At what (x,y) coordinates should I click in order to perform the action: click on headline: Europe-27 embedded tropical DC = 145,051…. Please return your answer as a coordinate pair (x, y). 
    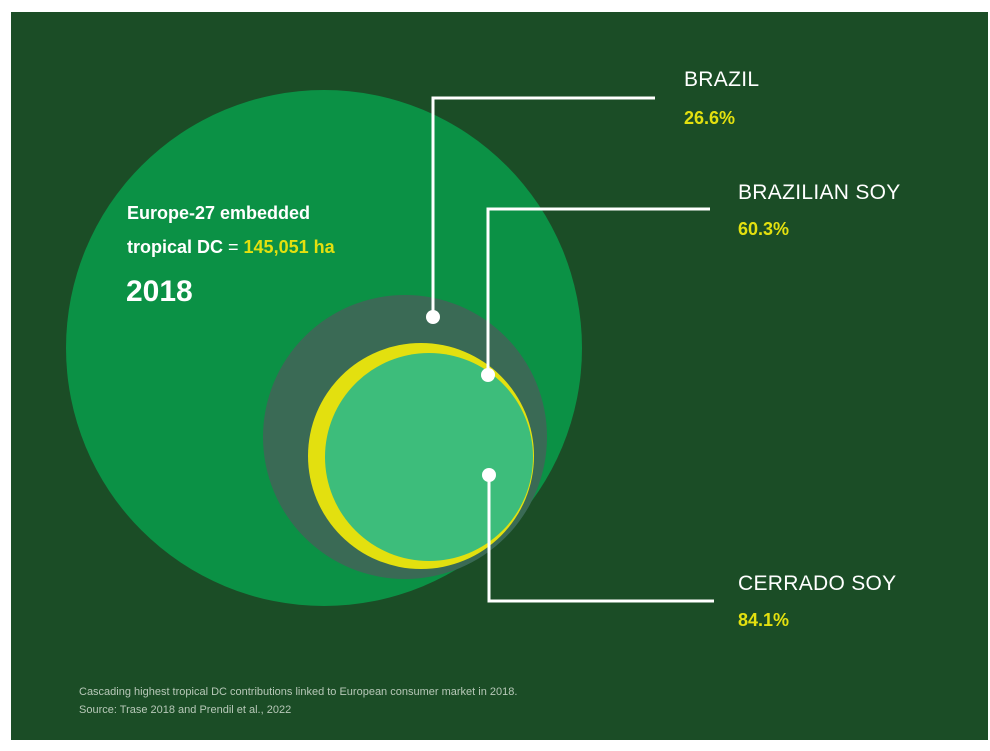
    Looking at the image, I should click on (231, 230).